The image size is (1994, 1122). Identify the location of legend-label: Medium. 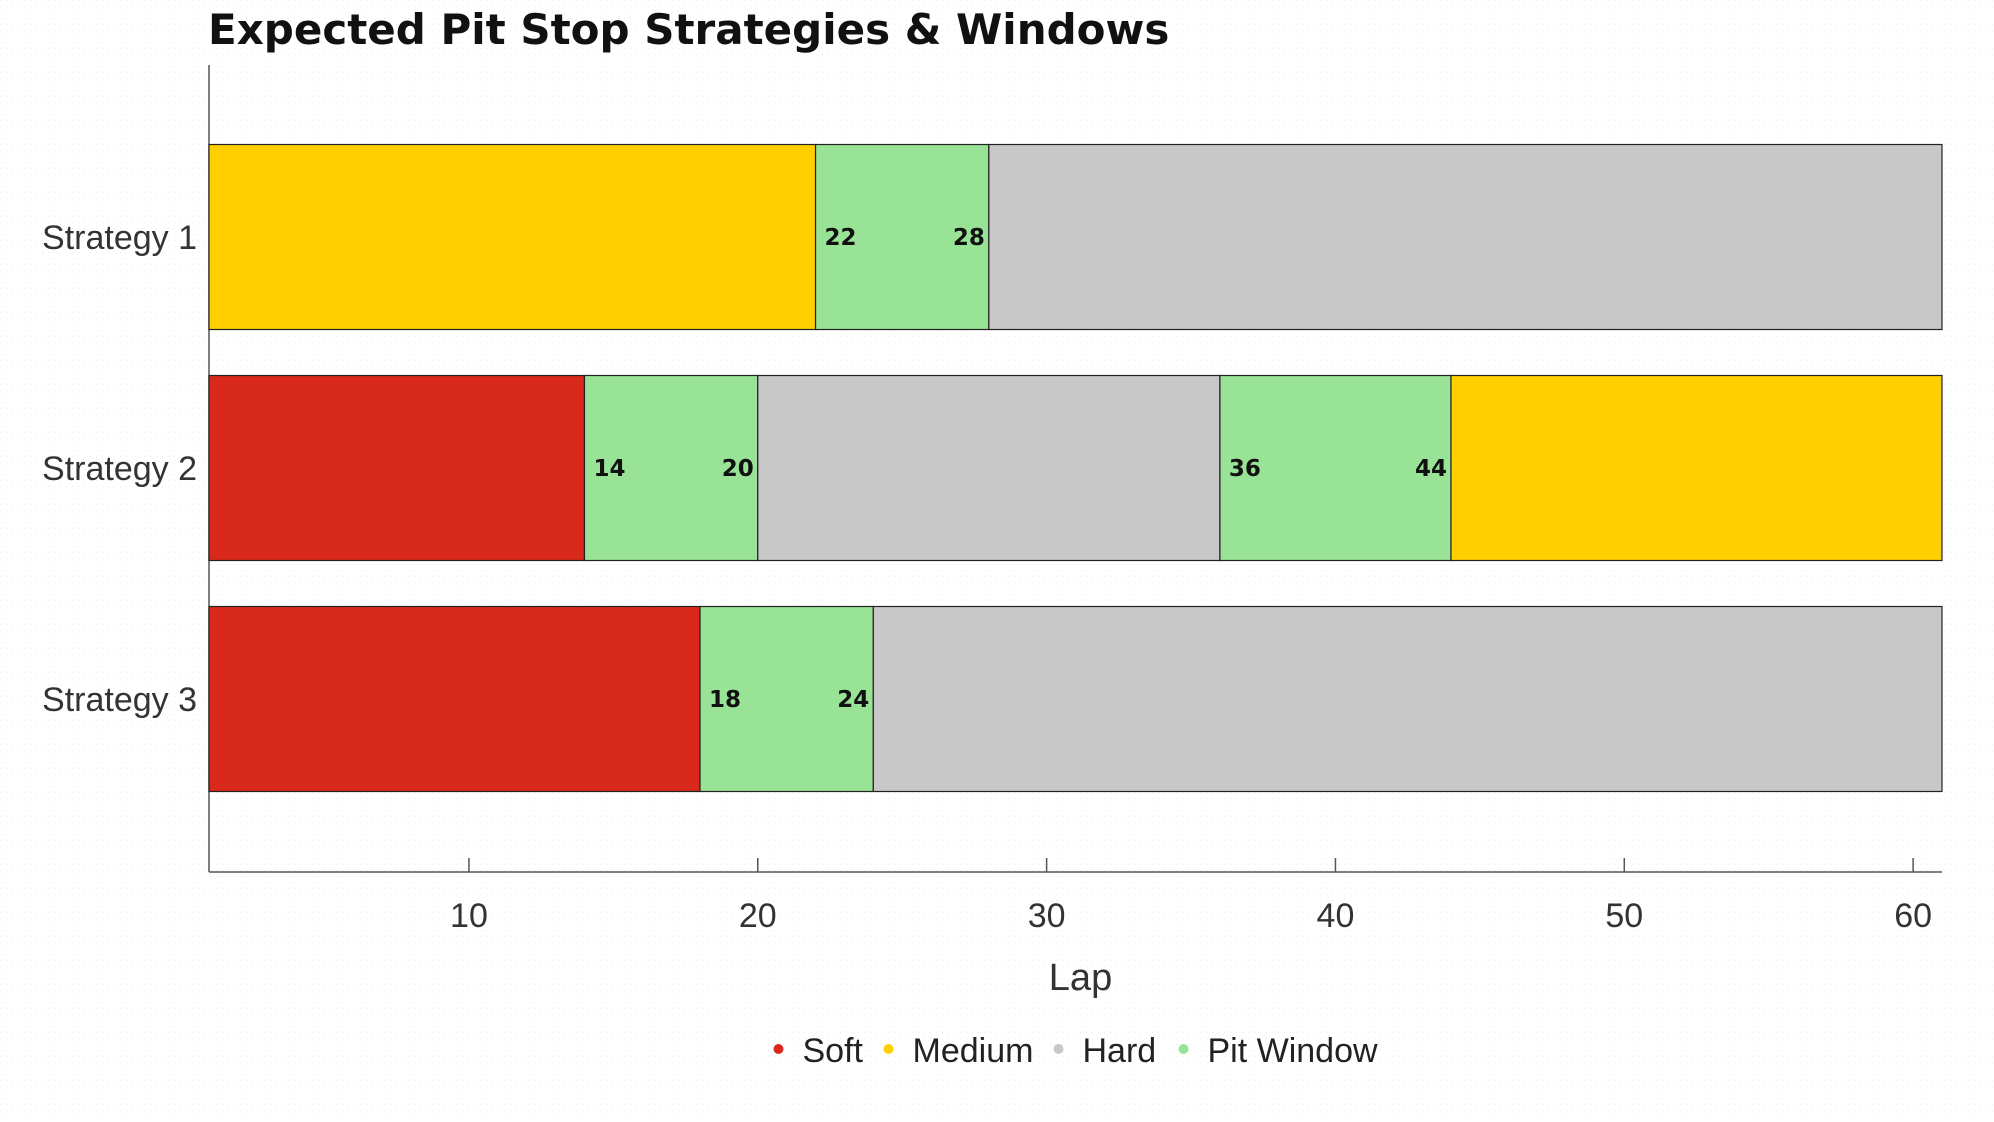
(973, 1051).